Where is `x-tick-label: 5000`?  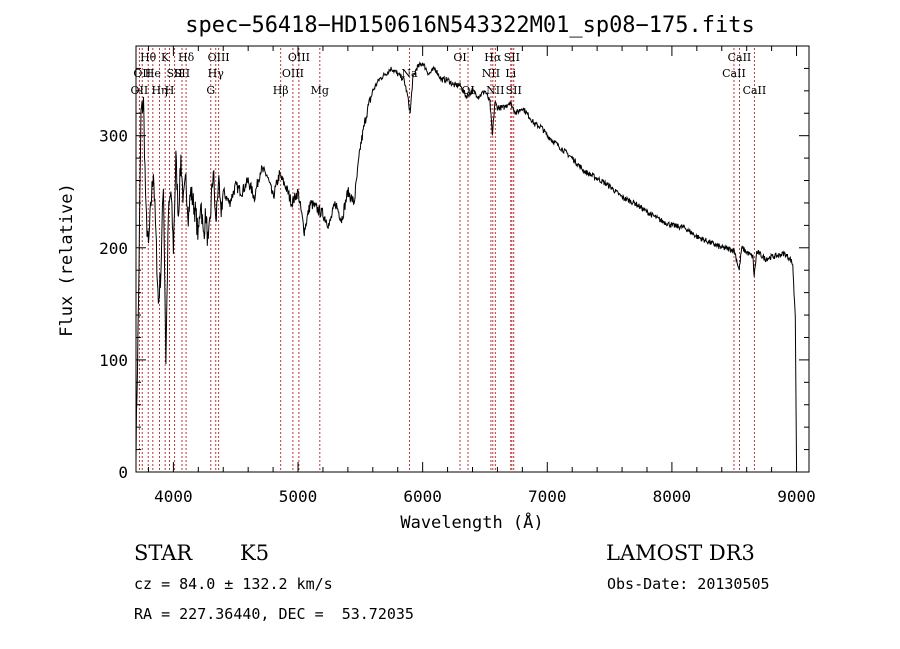
x-tick-label: 5000 is located at coordinates (298, 496).